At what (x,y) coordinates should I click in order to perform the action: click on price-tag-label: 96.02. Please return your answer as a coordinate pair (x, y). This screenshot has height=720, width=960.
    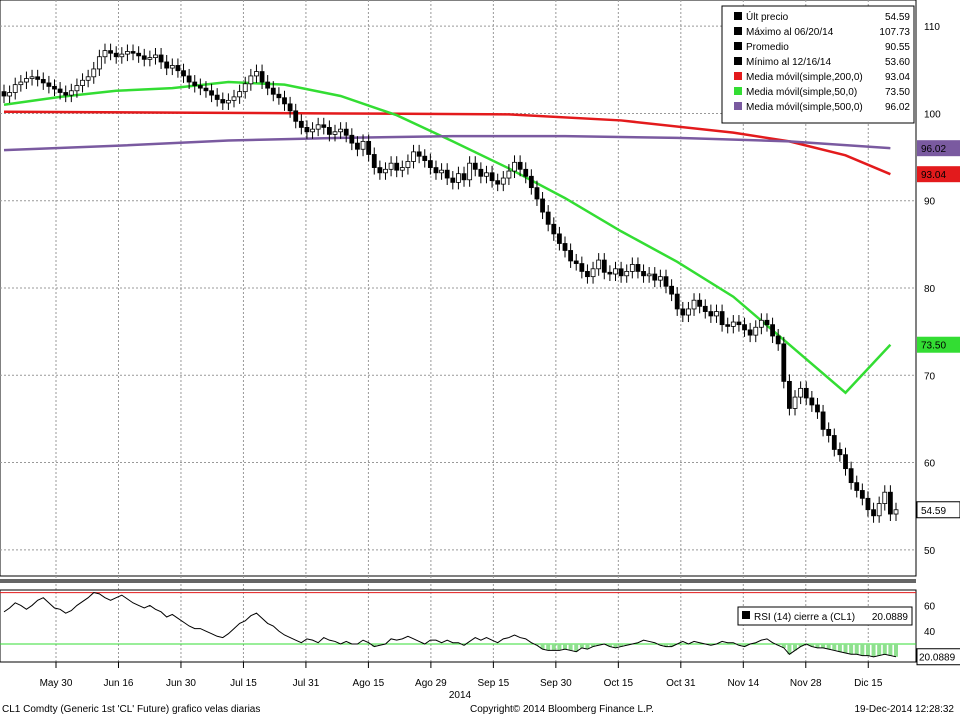
    Looking at the image, I should click on (933, 149).